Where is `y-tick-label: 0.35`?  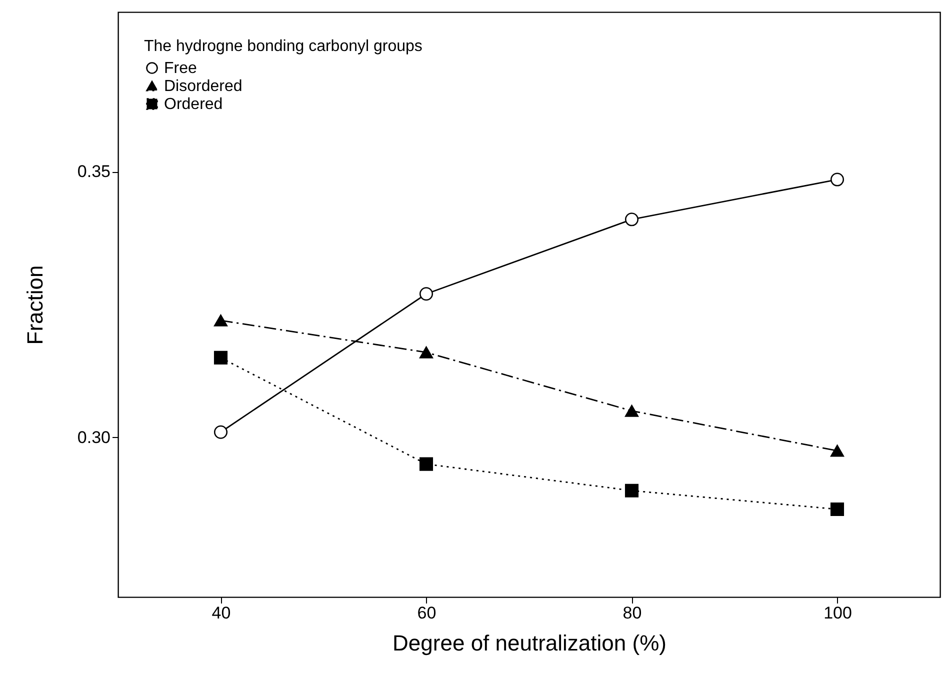
y-tick-label: 0.35 is located at coordinates (93, 172).